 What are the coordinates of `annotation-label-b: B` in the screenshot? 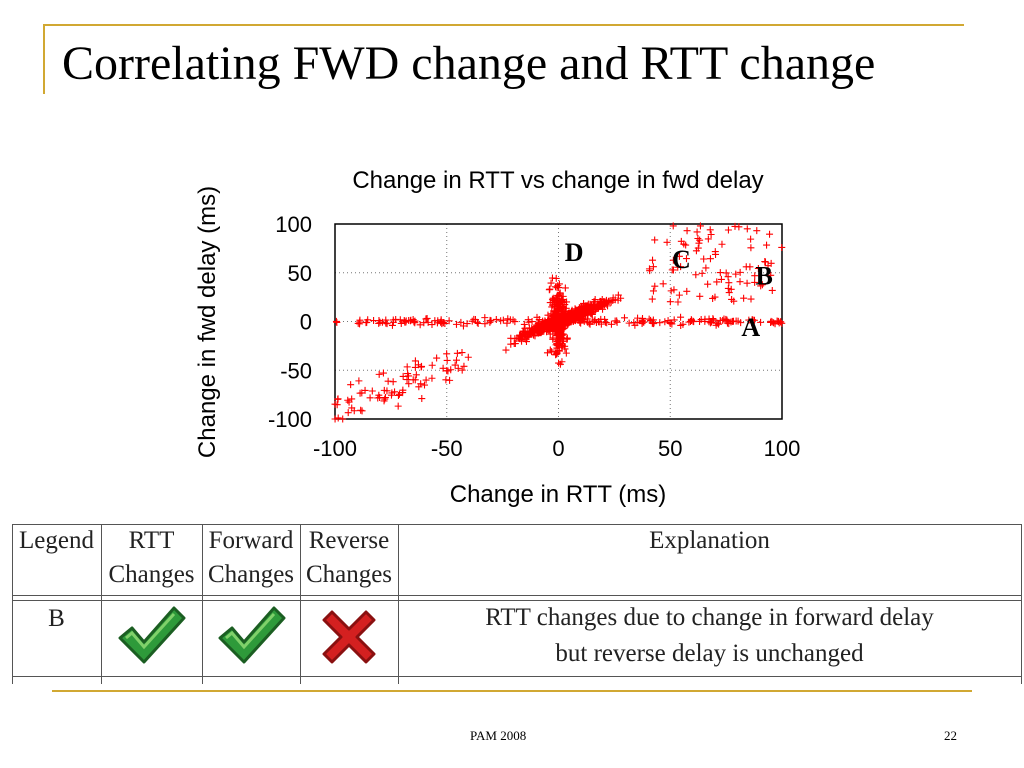 It's located at (763, 275).